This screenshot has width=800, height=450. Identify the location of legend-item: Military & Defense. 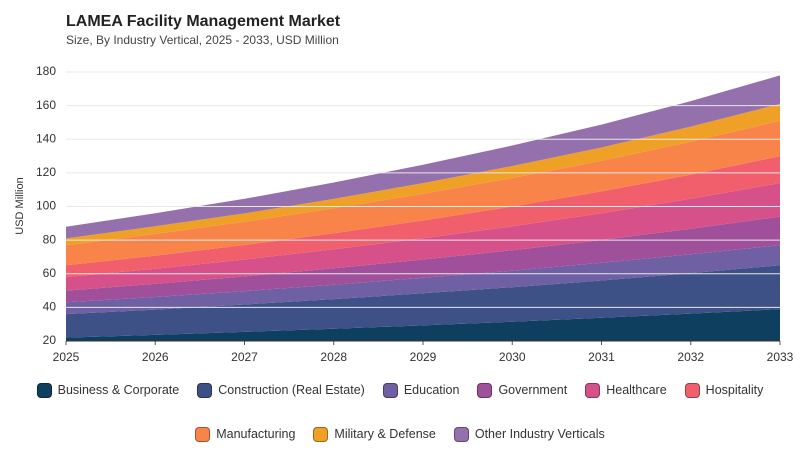
(374, 434).